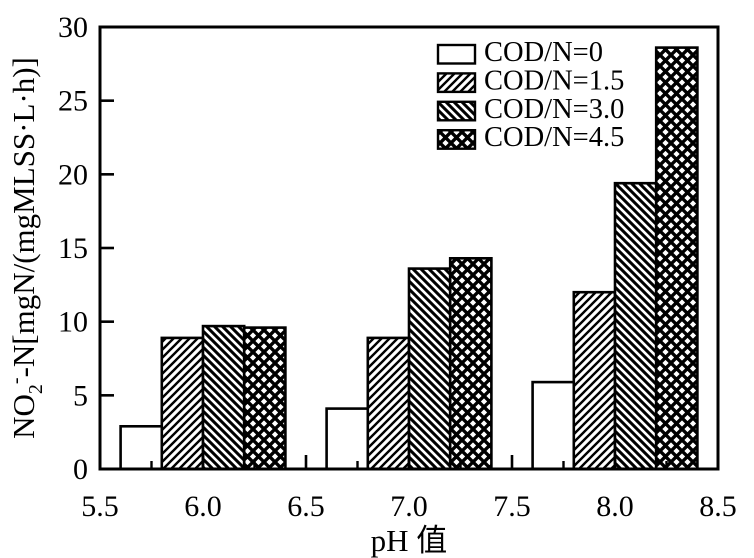  I want to click on x-axis-title: pH 值, so click(409, 540).